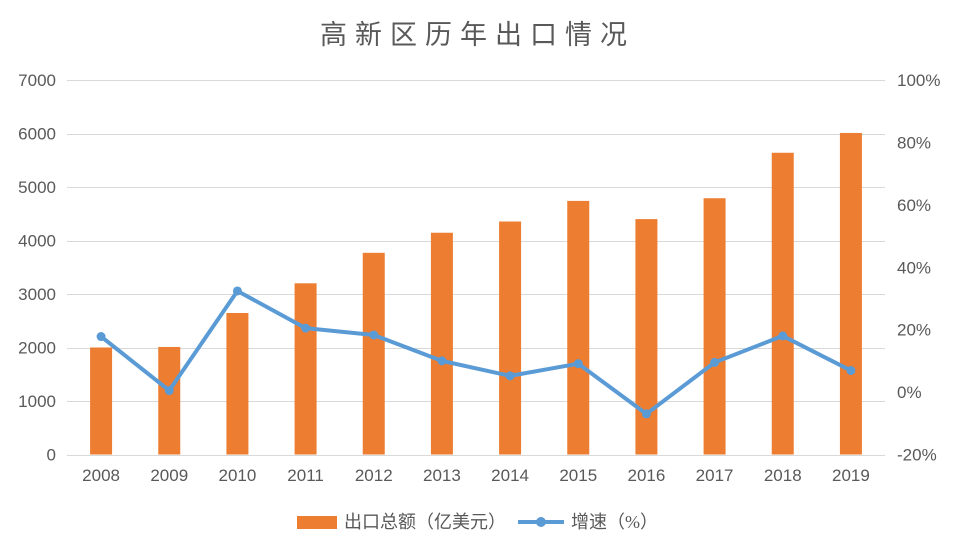  I want to click on growth-point-2016, so click(646, 414).